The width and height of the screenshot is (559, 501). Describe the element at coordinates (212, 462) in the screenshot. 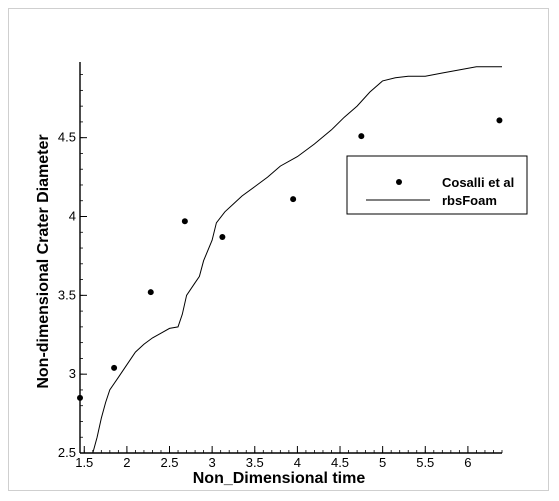

I see `x-tick-label: 3` at that location.